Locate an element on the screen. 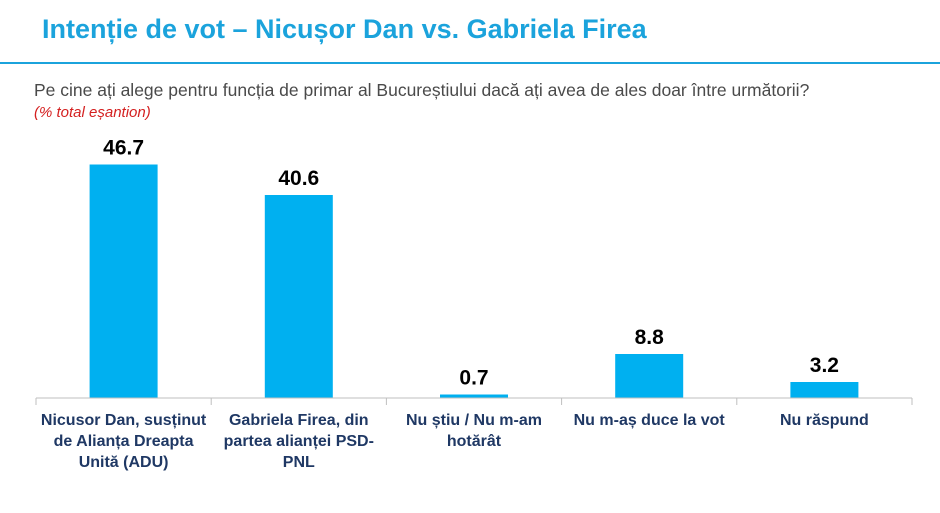  bar-value-label: 8.8 is located at coordinates (650, 337).